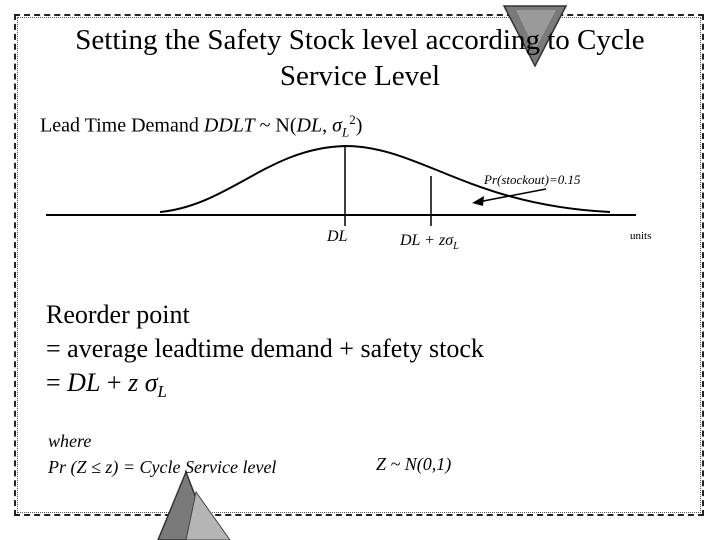  I want to click on reorder-line-1: Reorder point, so click(118, 314).